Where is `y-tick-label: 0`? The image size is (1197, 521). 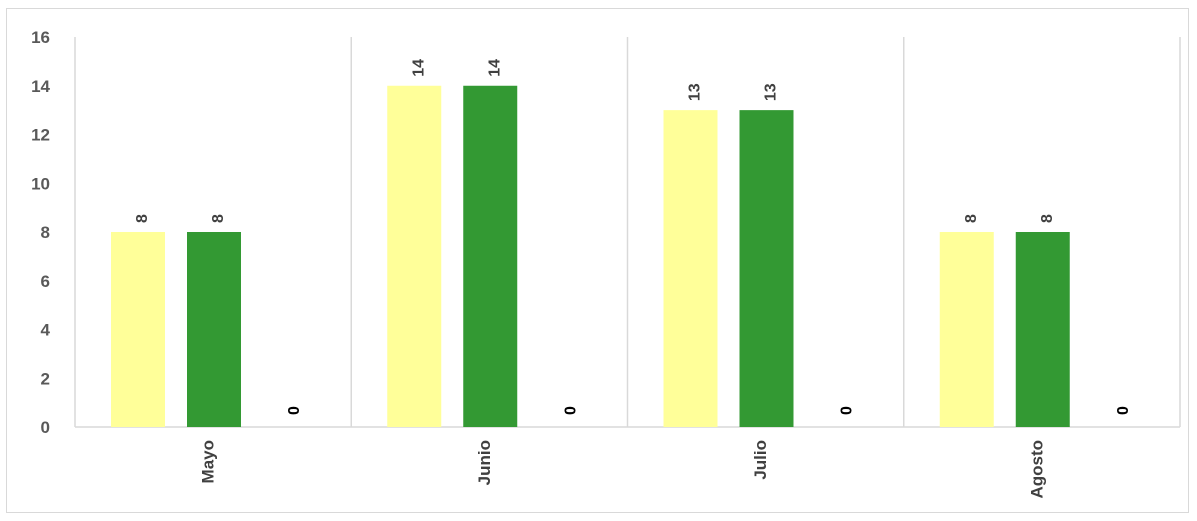
y-tick-label: 0 is located at coordinates (45, 427).